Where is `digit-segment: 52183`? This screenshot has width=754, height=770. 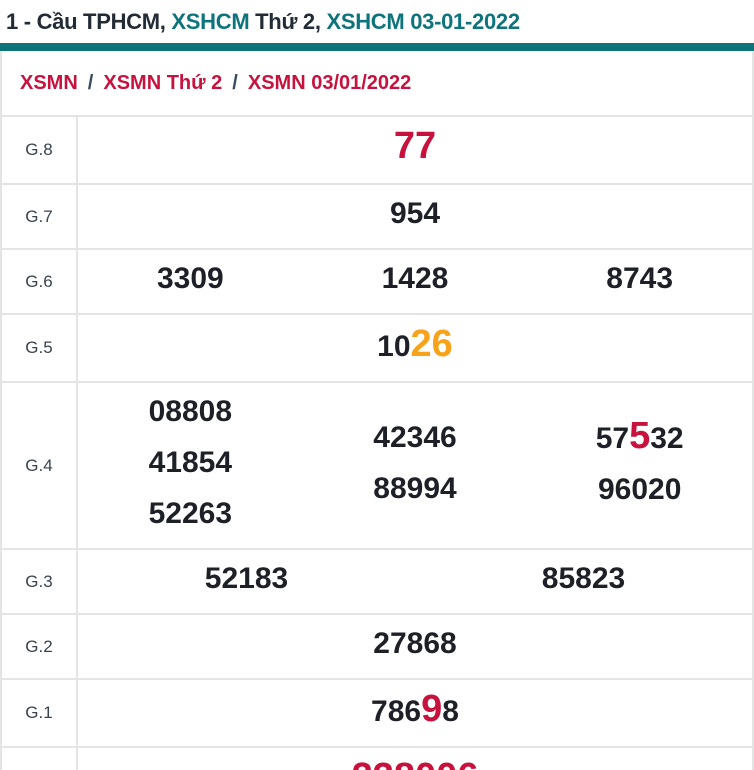
digit-segment: 52183 is located at coordinates (246, 578).